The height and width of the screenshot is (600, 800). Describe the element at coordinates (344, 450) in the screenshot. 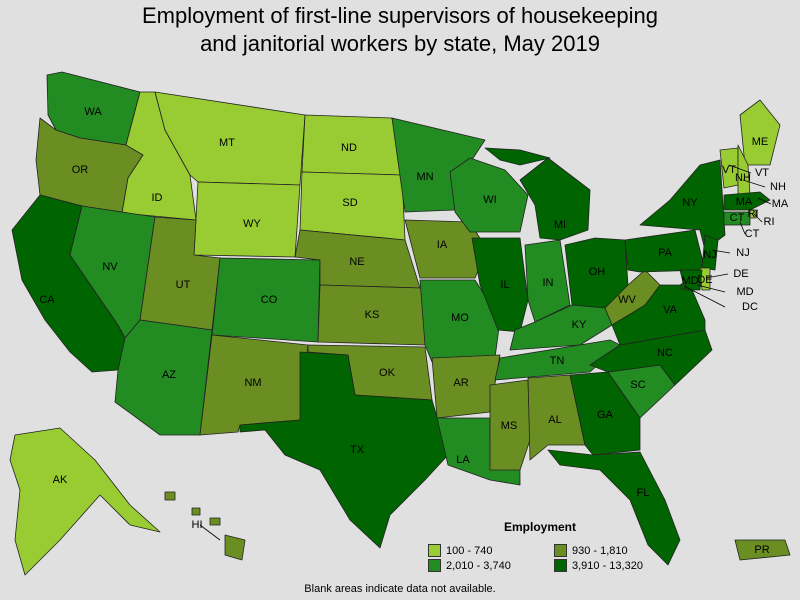

I see `state-tx` at that location.